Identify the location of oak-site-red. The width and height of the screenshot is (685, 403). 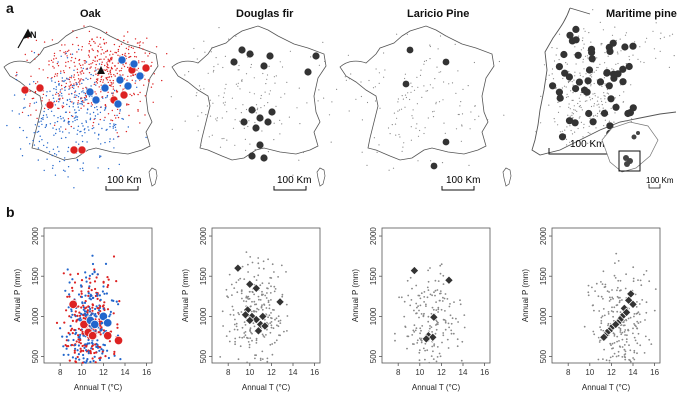
(124, 95).